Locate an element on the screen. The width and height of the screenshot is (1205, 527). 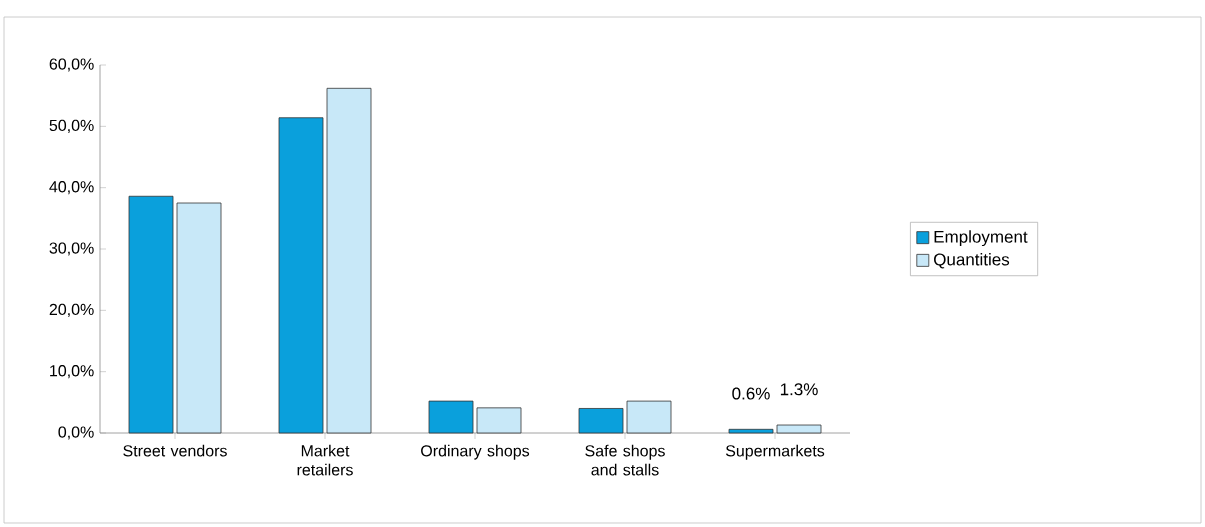
legend-label: Employment is located at coordinates (981, 238).